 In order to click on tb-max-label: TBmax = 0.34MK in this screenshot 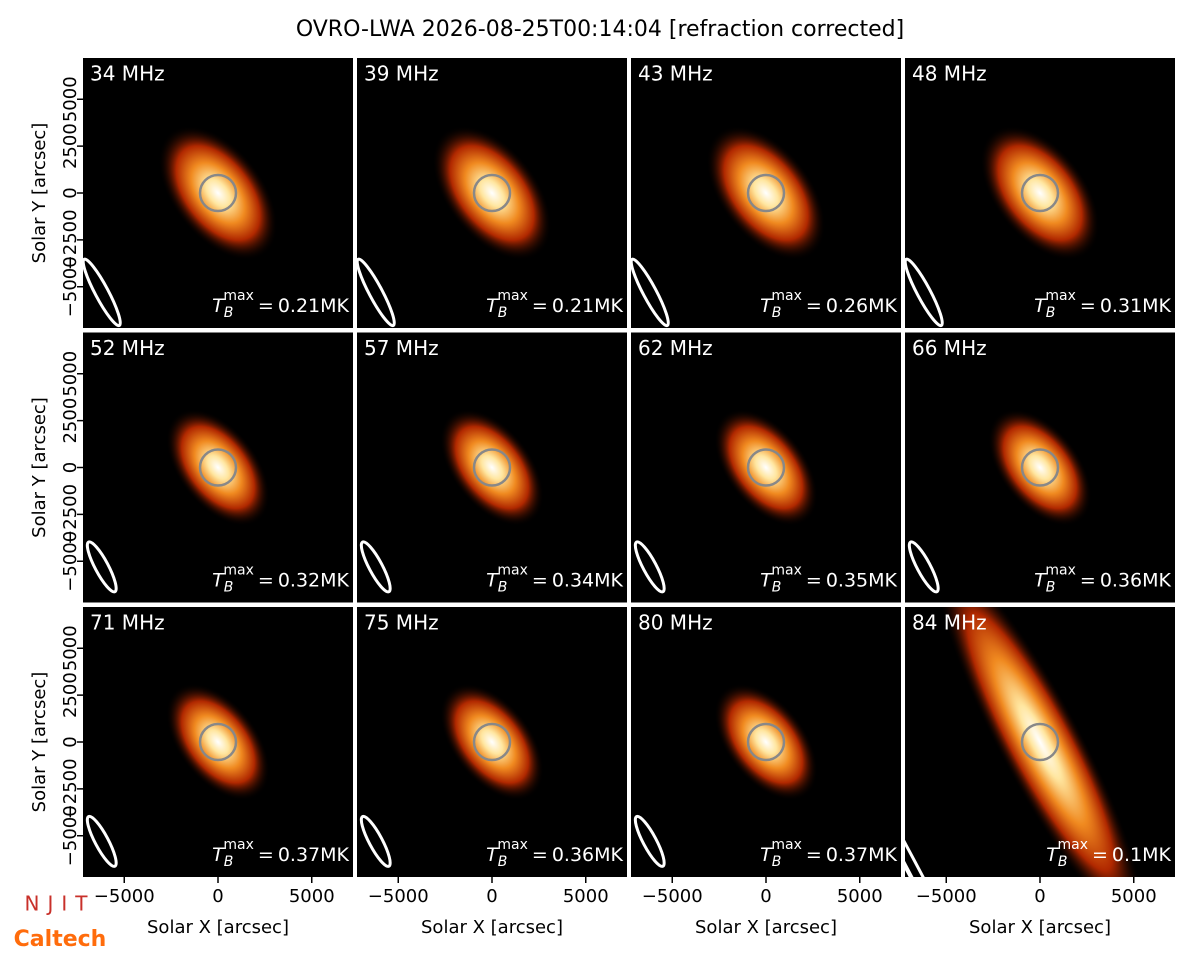, I will do `click(554, 579)`.